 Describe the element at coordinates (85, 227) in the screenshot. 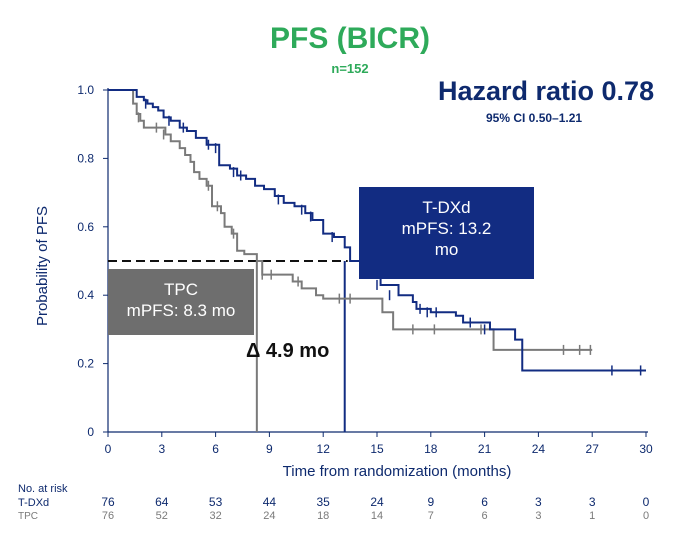

I see `y-tick-label: 0.6` at that location.